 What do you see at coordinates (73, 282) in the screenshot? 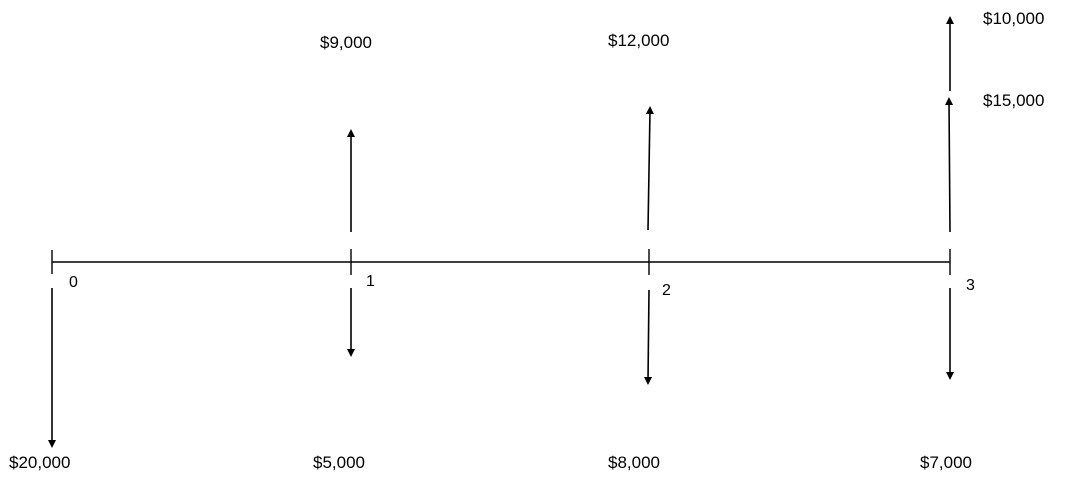
I see `period-label-0: 0` at bounding box center [73, 282].